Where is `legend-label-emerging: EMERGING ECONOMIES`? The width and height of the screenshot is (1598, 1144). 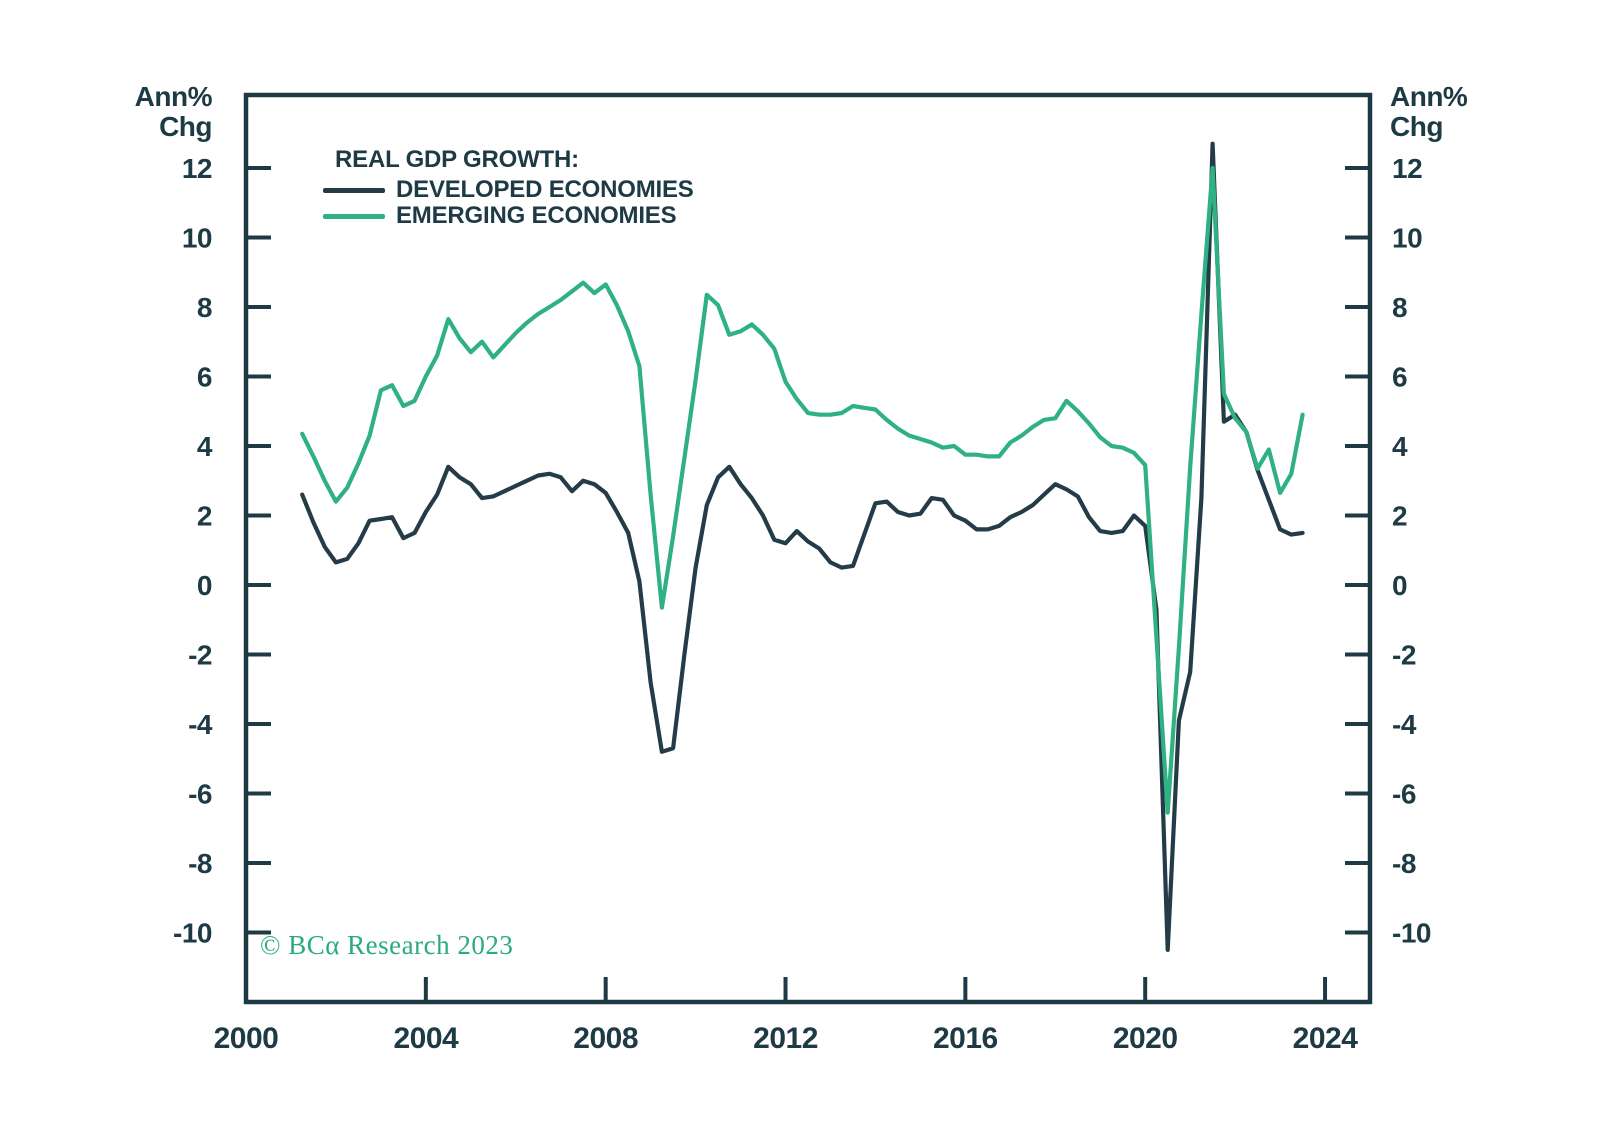
legend-label-emerging: EMERGING ECONOMIES is located at coordinates (536, 215).